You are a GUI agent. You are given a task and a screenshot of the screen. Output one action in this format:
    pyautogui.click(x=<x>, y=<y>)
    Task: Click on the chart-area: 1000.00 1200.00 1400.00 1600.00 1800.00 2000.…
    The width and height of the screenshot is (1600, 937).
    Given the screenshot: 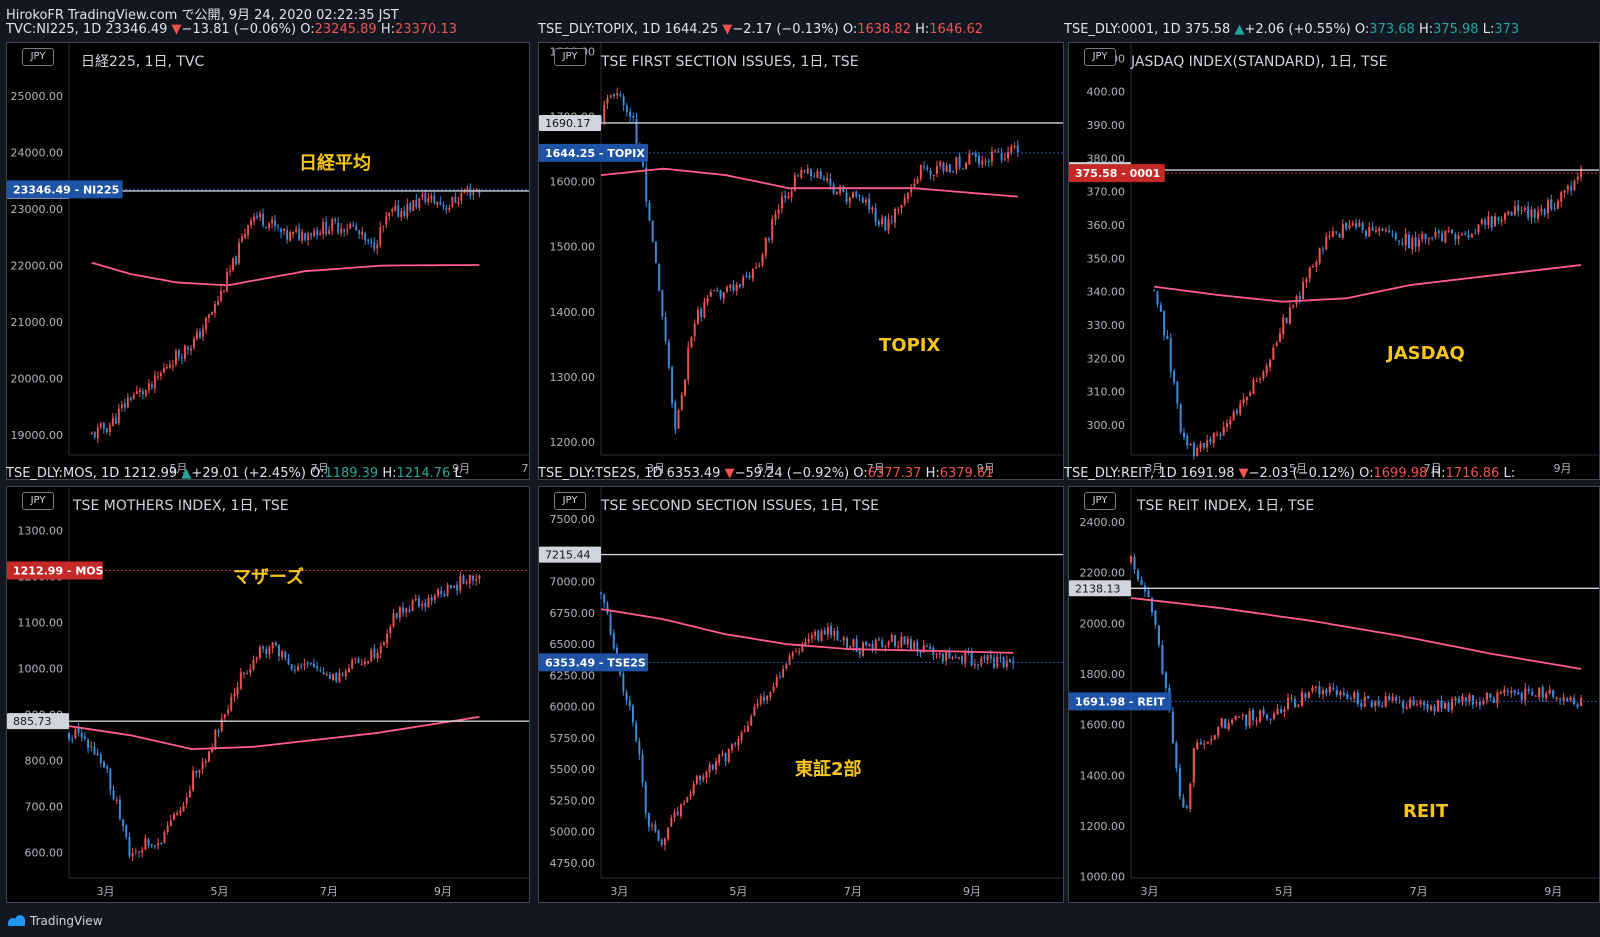 What is the action you would take?
    pyautogui.click(x=1334, y=694)
    